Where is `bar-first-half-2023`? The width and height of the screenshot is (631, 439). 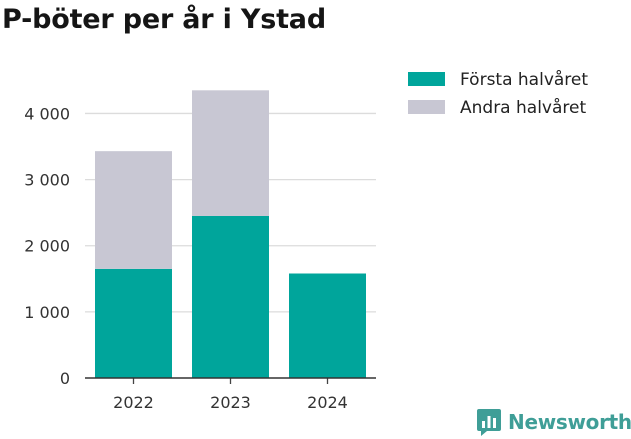 bar-first-half-2023 is located at coordinates (230, 296).